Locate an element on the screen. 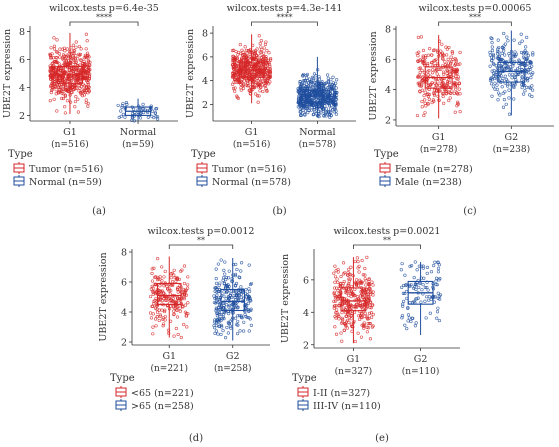  chart-title: wilcox.tests p=0.0012 is located at coordinates (201, 231).